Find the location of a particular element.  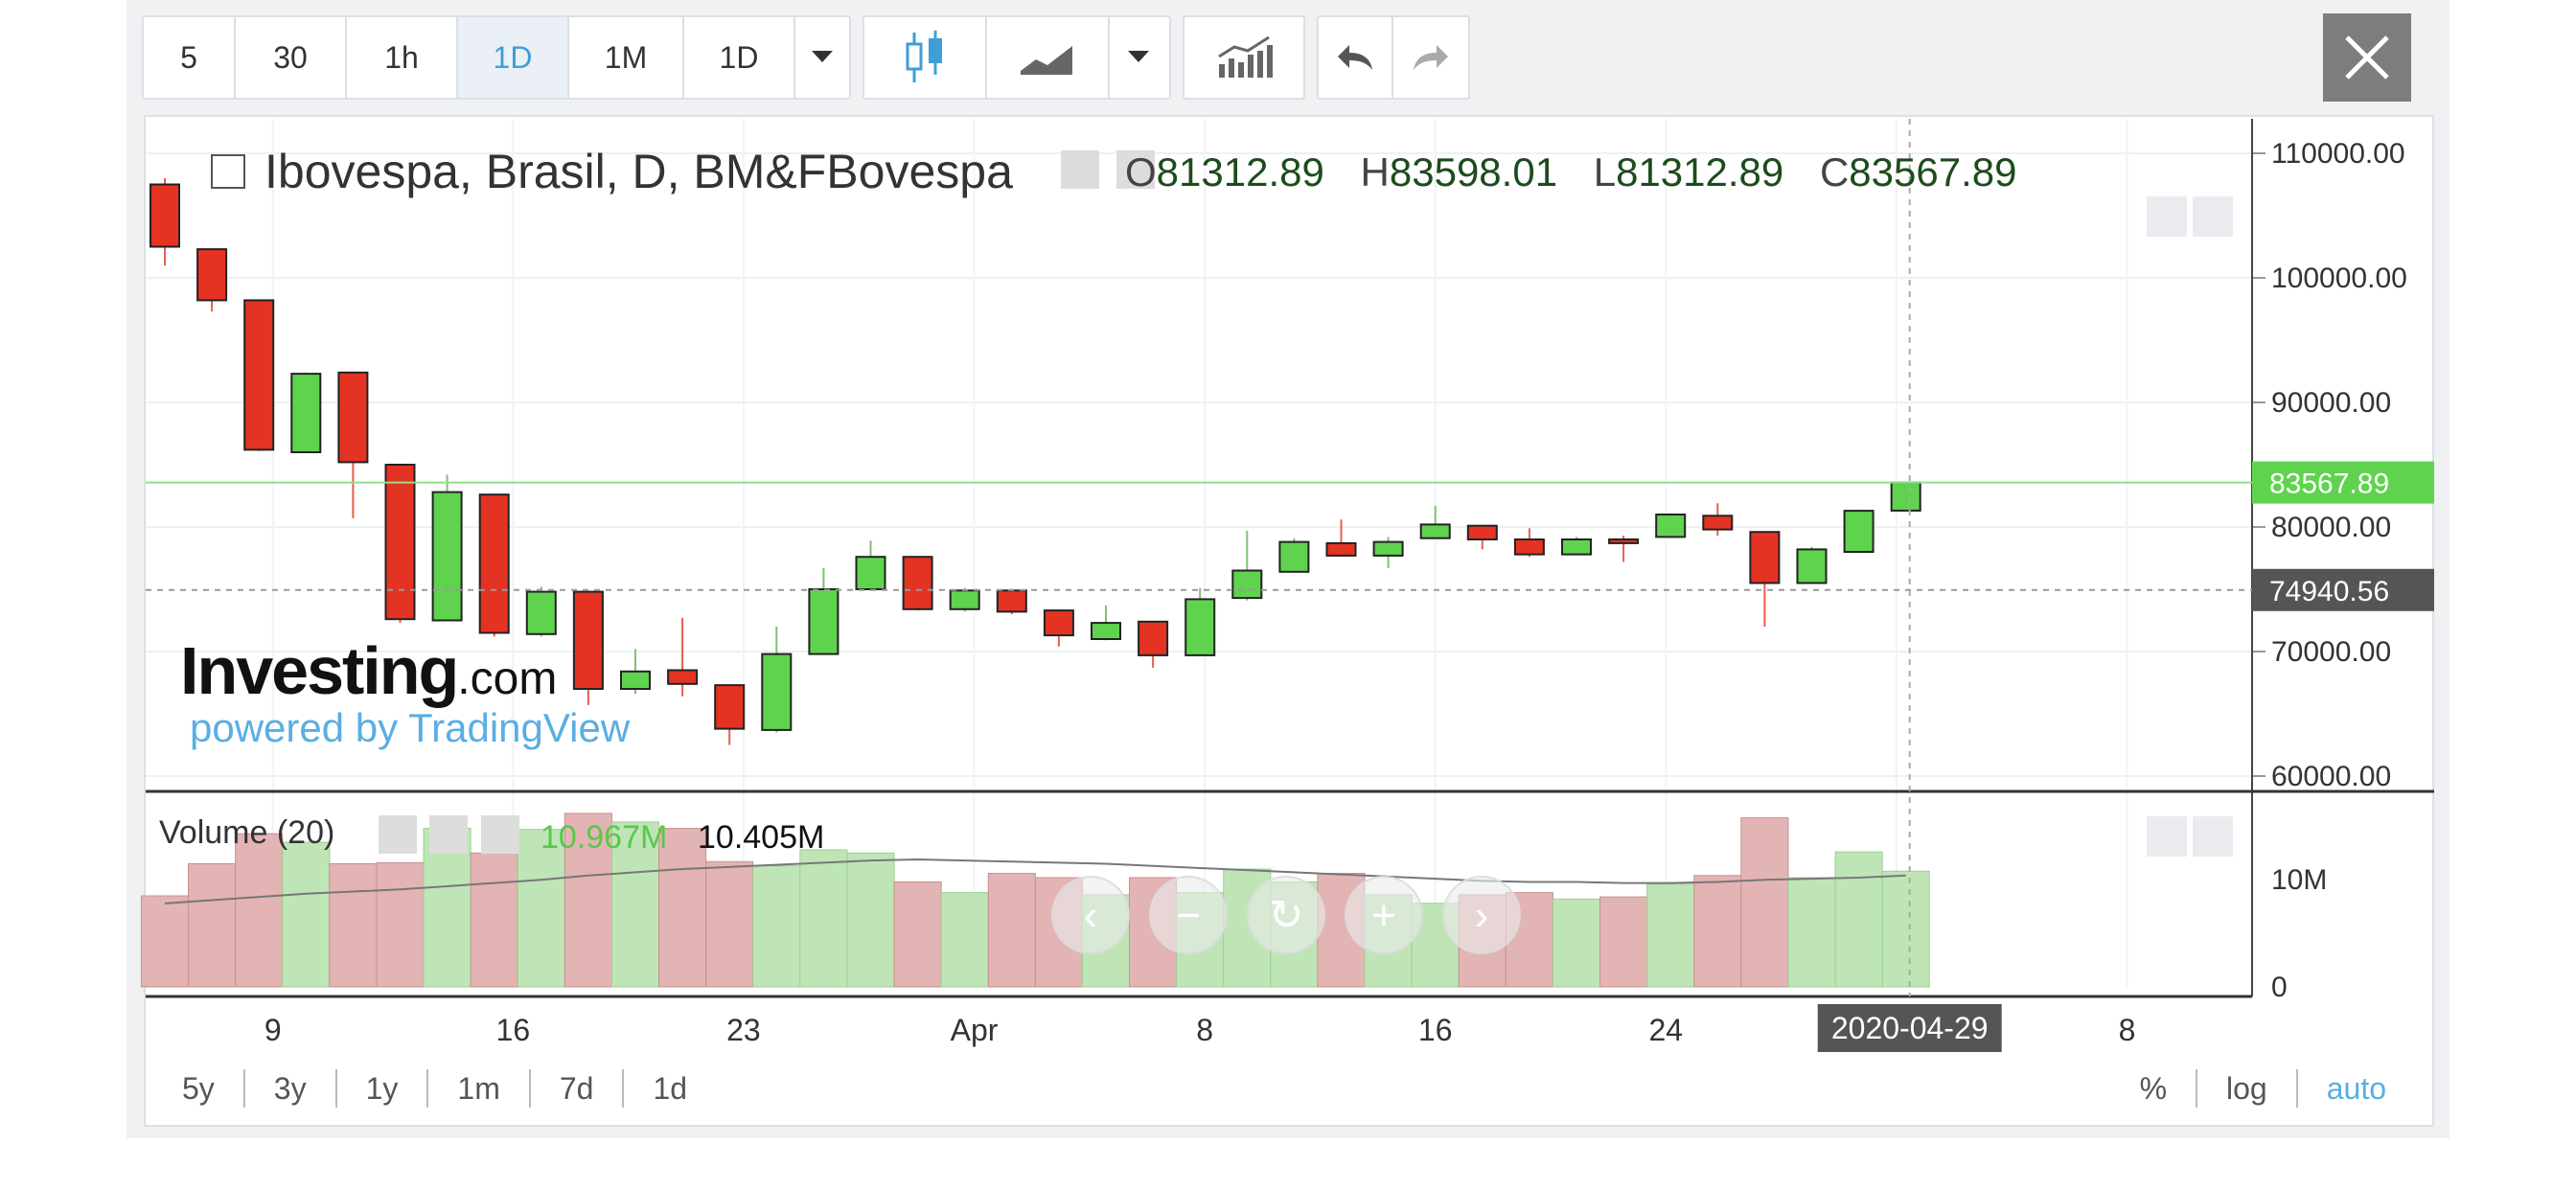

x-tick-label: 8 is located at coordinates (1204, 1030).